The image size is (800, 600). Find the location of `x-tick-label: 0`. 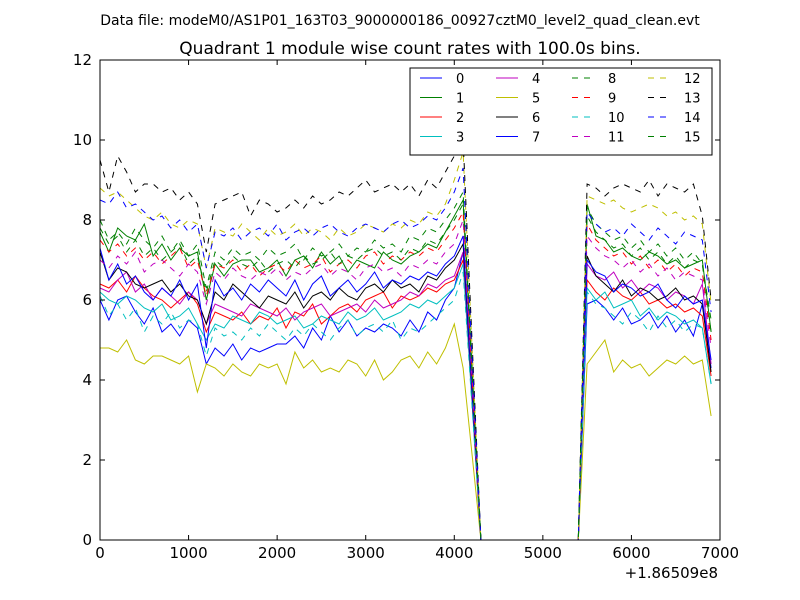

x-tick-label: 0 is located at coordinates (100, 553).